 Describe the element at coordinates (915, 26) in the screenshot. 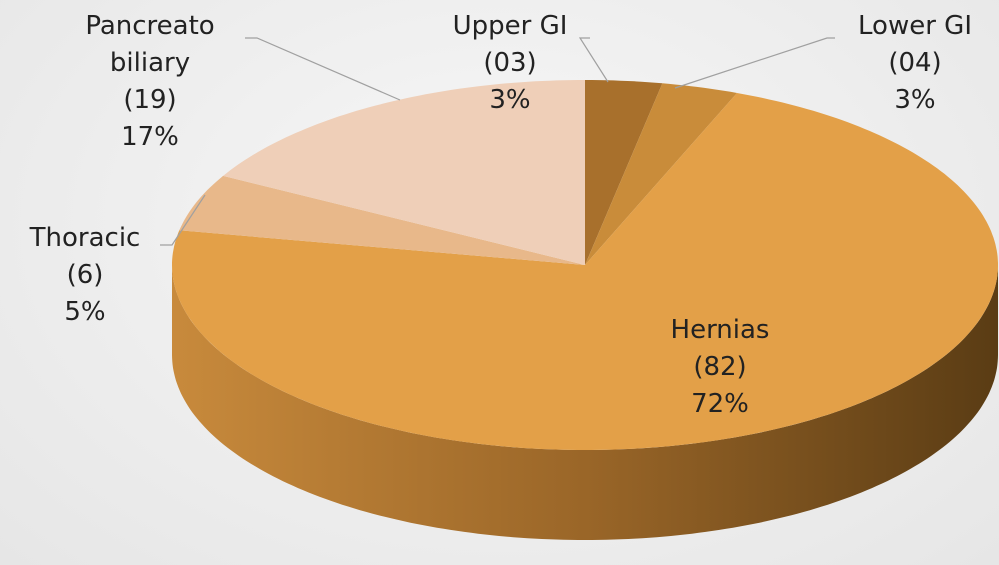

I see `category: Lower GI` at that location.